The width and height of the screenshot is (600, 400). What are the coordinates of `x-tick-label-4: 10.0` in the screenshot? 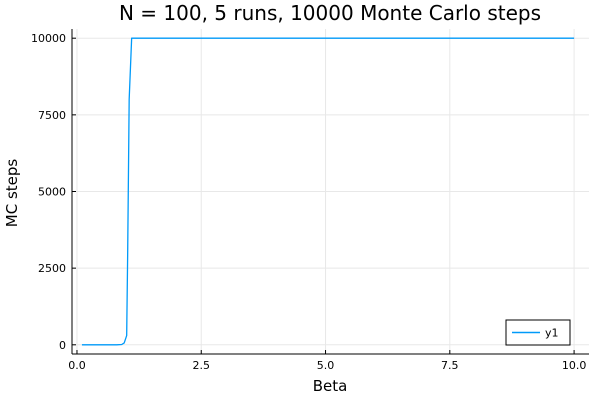 It's located at (574, 365).